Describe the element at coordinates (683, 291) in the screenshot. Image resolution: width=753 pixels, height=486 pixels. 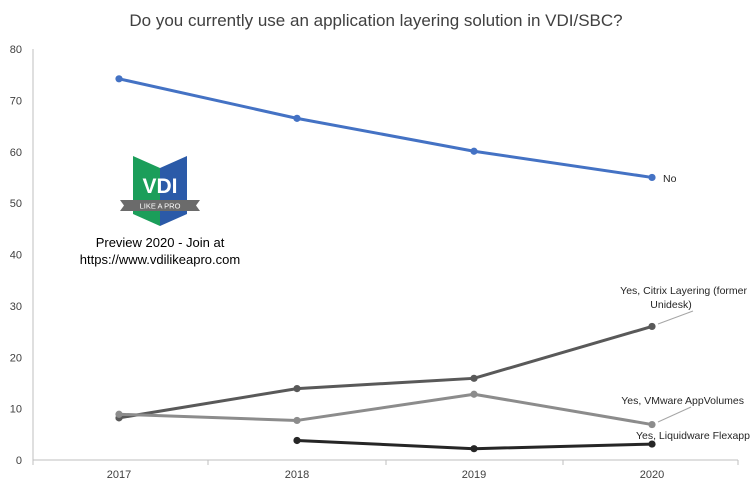
I see `series-label-citrix: Yes, Citrix Layering (former` at that location.